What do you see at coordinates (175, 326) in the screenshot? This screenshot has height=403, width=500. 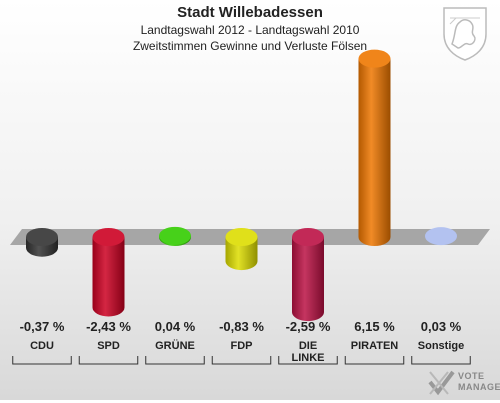 I see `value-label-2: 0,04 %` at bounding box center [175, 326].